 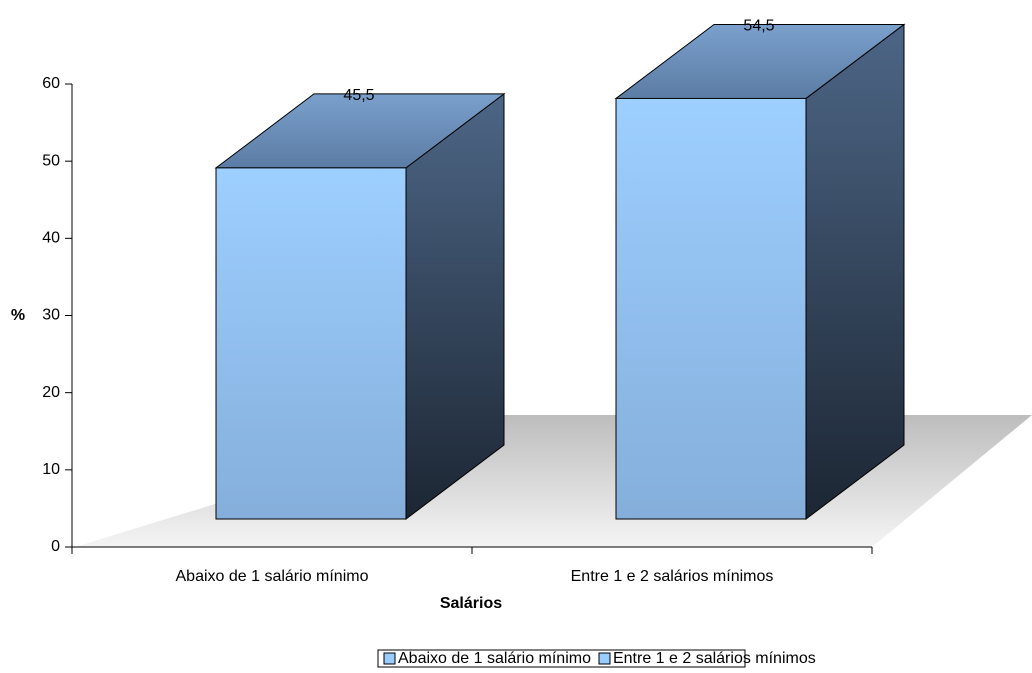 I want to click on y-axis-title: %, so click(x=18, y=315).